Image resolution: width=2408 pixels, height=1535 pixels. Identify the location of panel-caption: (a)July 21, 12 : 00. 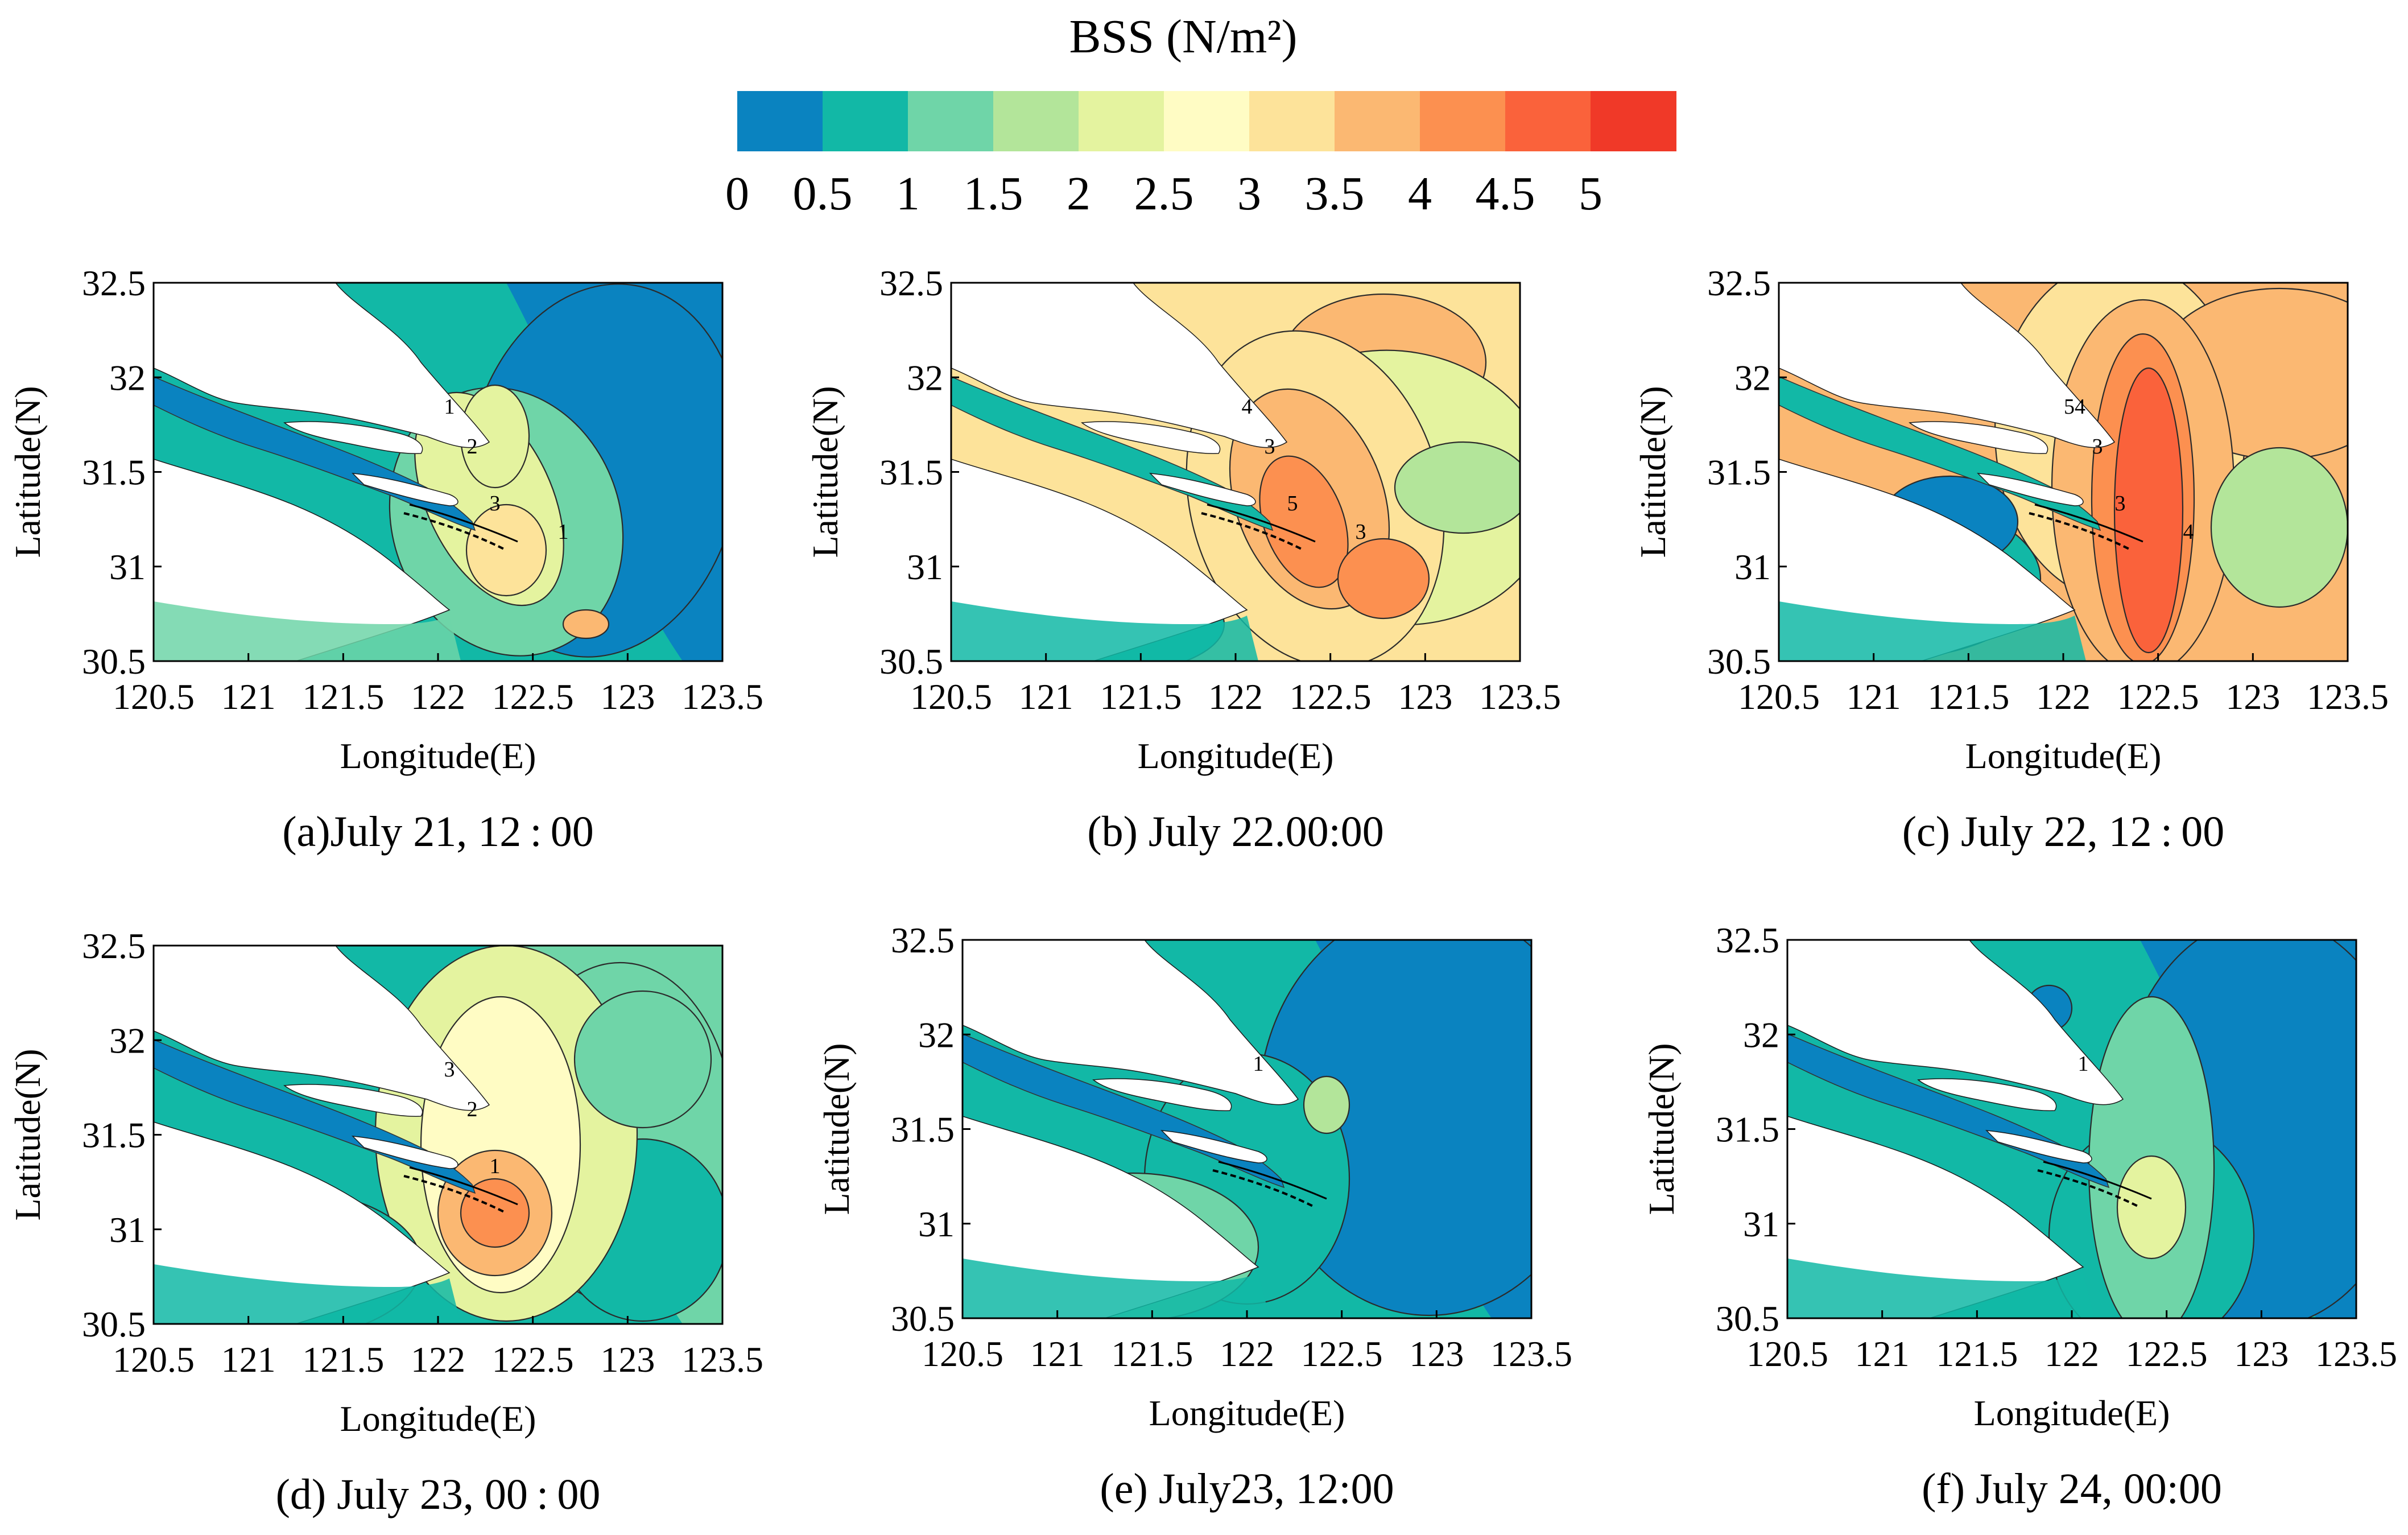
(438, 832).